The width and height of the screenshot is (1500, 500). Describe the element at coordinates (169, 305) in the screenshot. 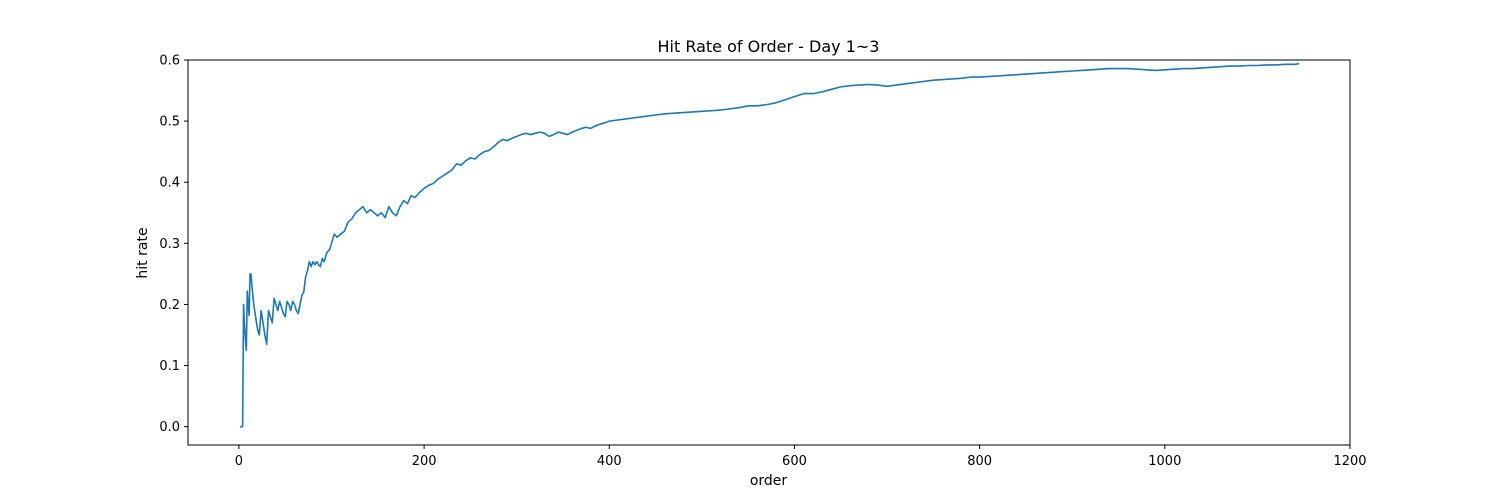

I see `y-tick-label: 0.2` at that location.